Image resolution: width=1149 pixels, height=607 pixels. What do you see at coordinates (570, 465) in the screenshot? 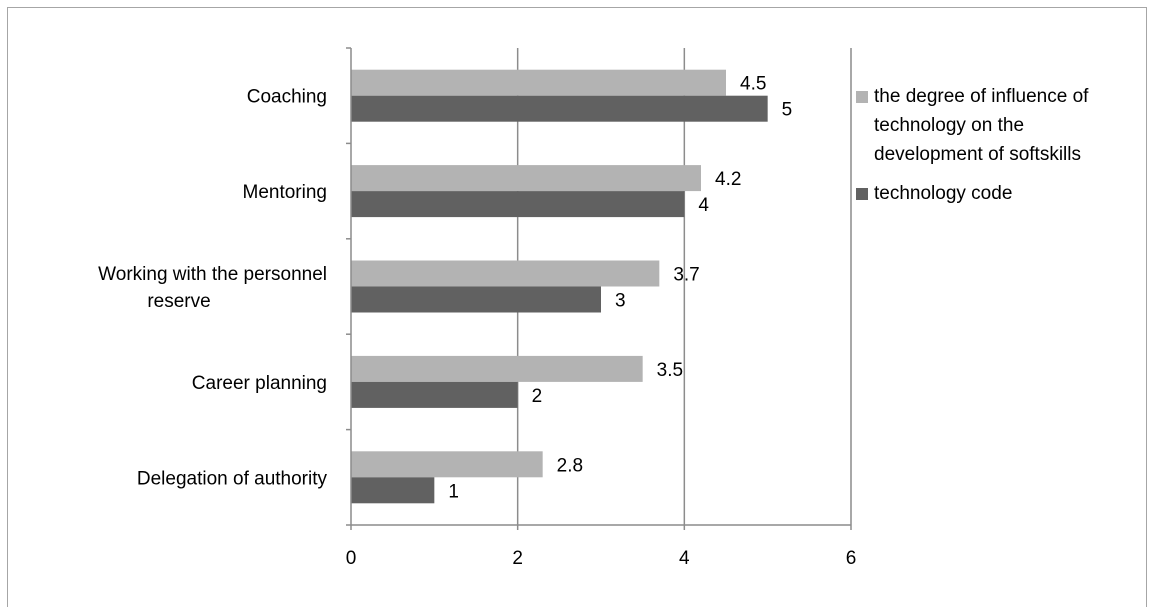
I see `data-label: 2.8` at bounding box center [570, 465].